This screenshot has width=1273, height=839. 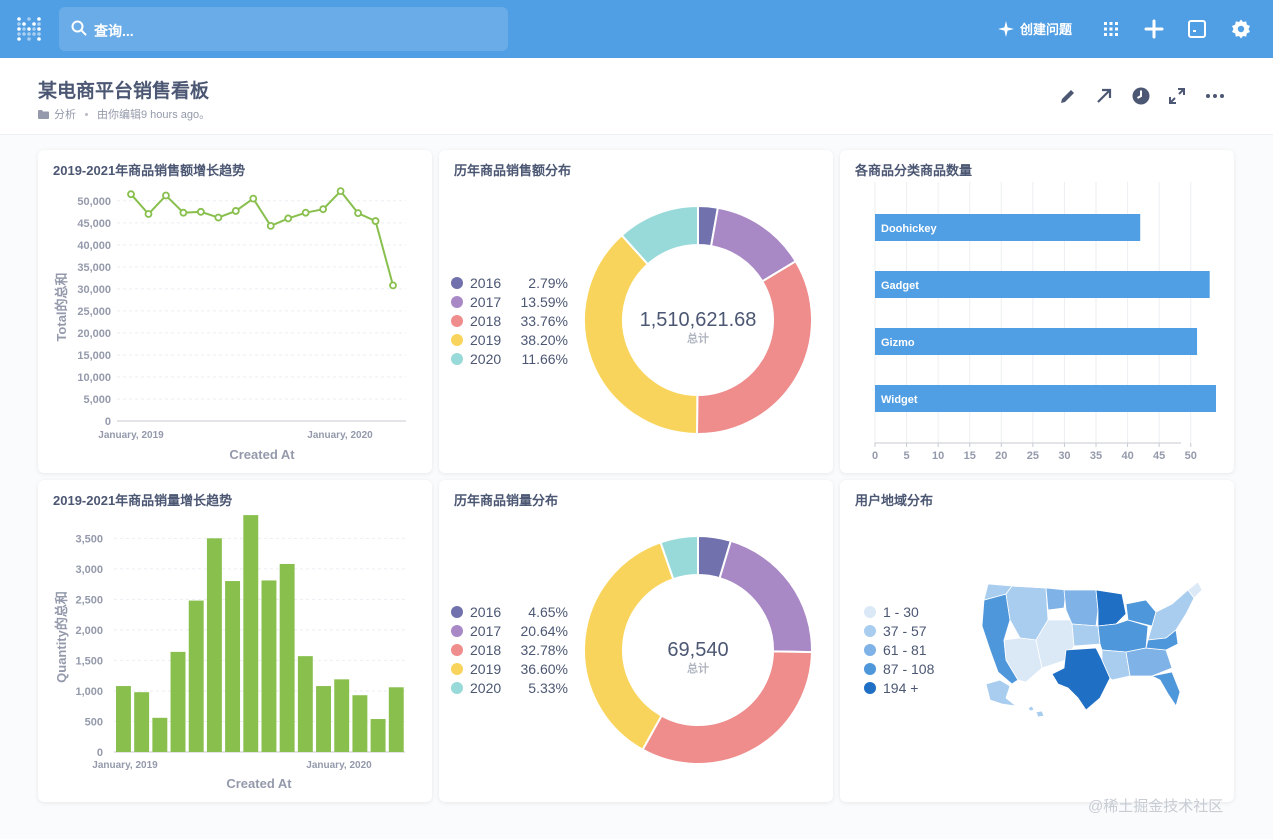 I want to click on legend-item: 2016 2.79%, so click(x=509, y=283).